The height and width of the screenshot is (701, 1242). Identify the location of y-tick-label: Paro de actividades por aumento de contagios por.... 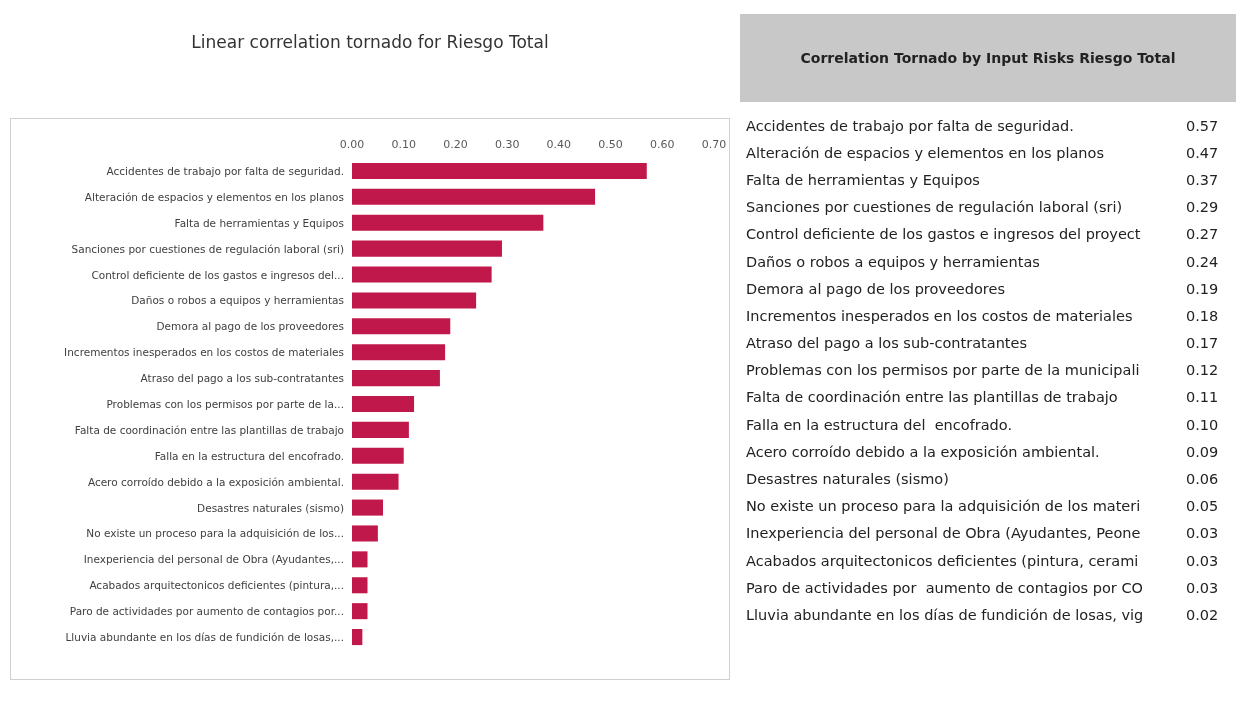
(206, 611).